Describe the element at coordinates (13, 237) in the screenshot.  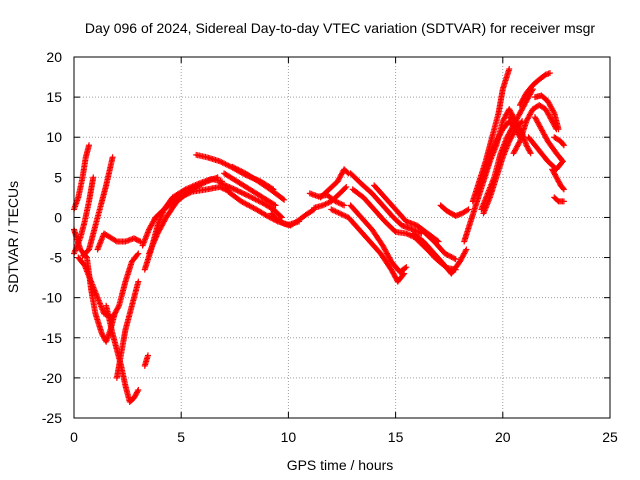
I see `y-axis-label: SDTVAR / TECUs` at that location.